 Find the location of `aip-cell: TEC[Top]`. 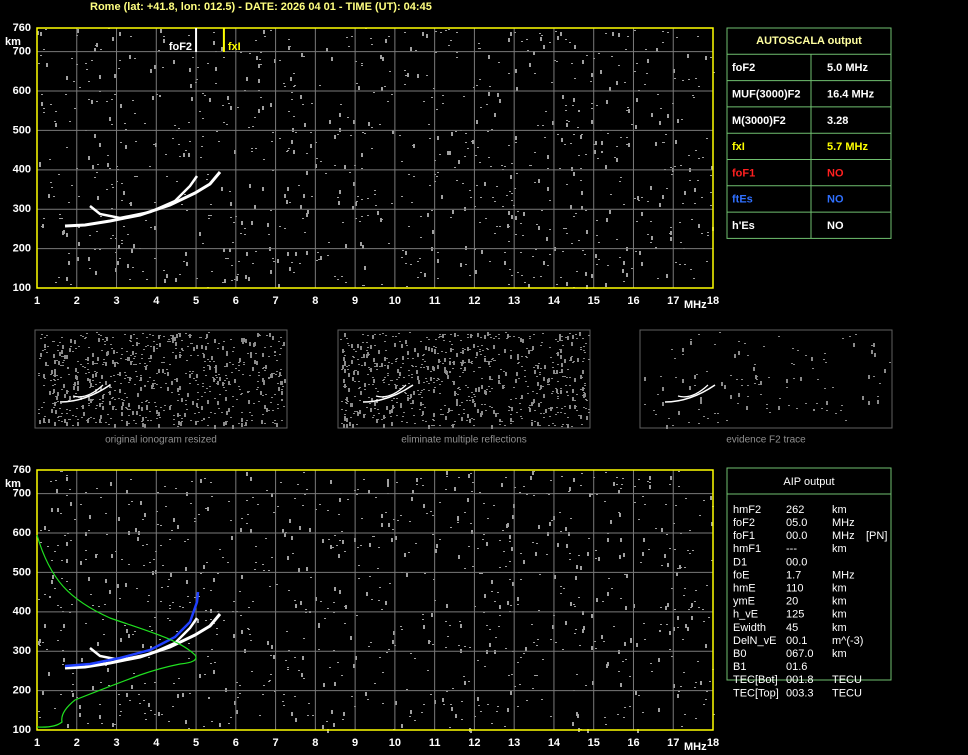

aip-cell: TEC[Top] is located at coordinates (756, 693).